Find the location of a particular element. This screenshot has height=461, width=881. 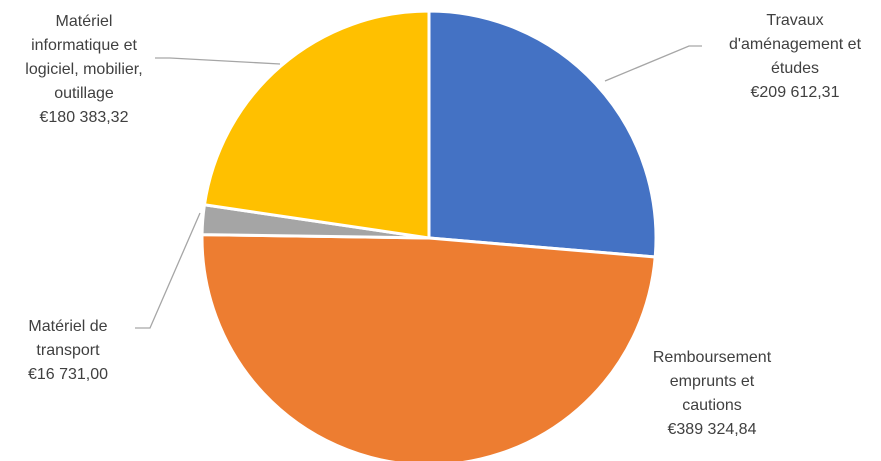

label-remboursement-emprunts-et-cautions-line-1: Remboursement is located at coordinates (712, 357).